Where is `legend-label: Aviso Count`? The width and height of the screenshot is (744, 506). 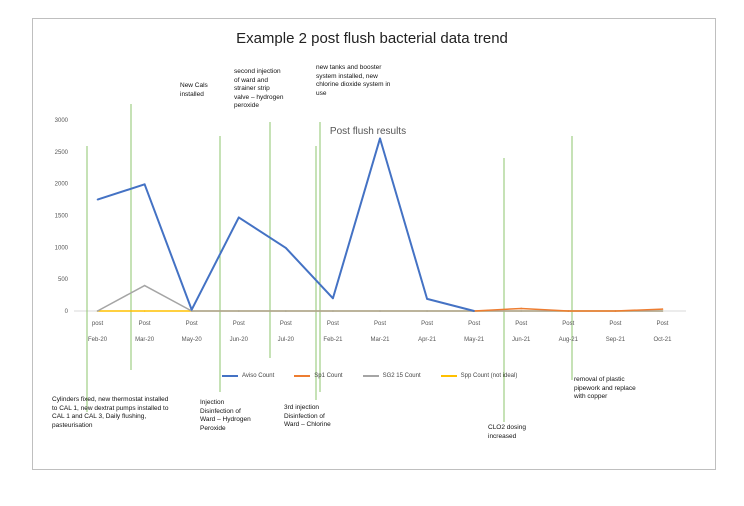 legend-label: Aviso Count is located at coordinates (258, 376).